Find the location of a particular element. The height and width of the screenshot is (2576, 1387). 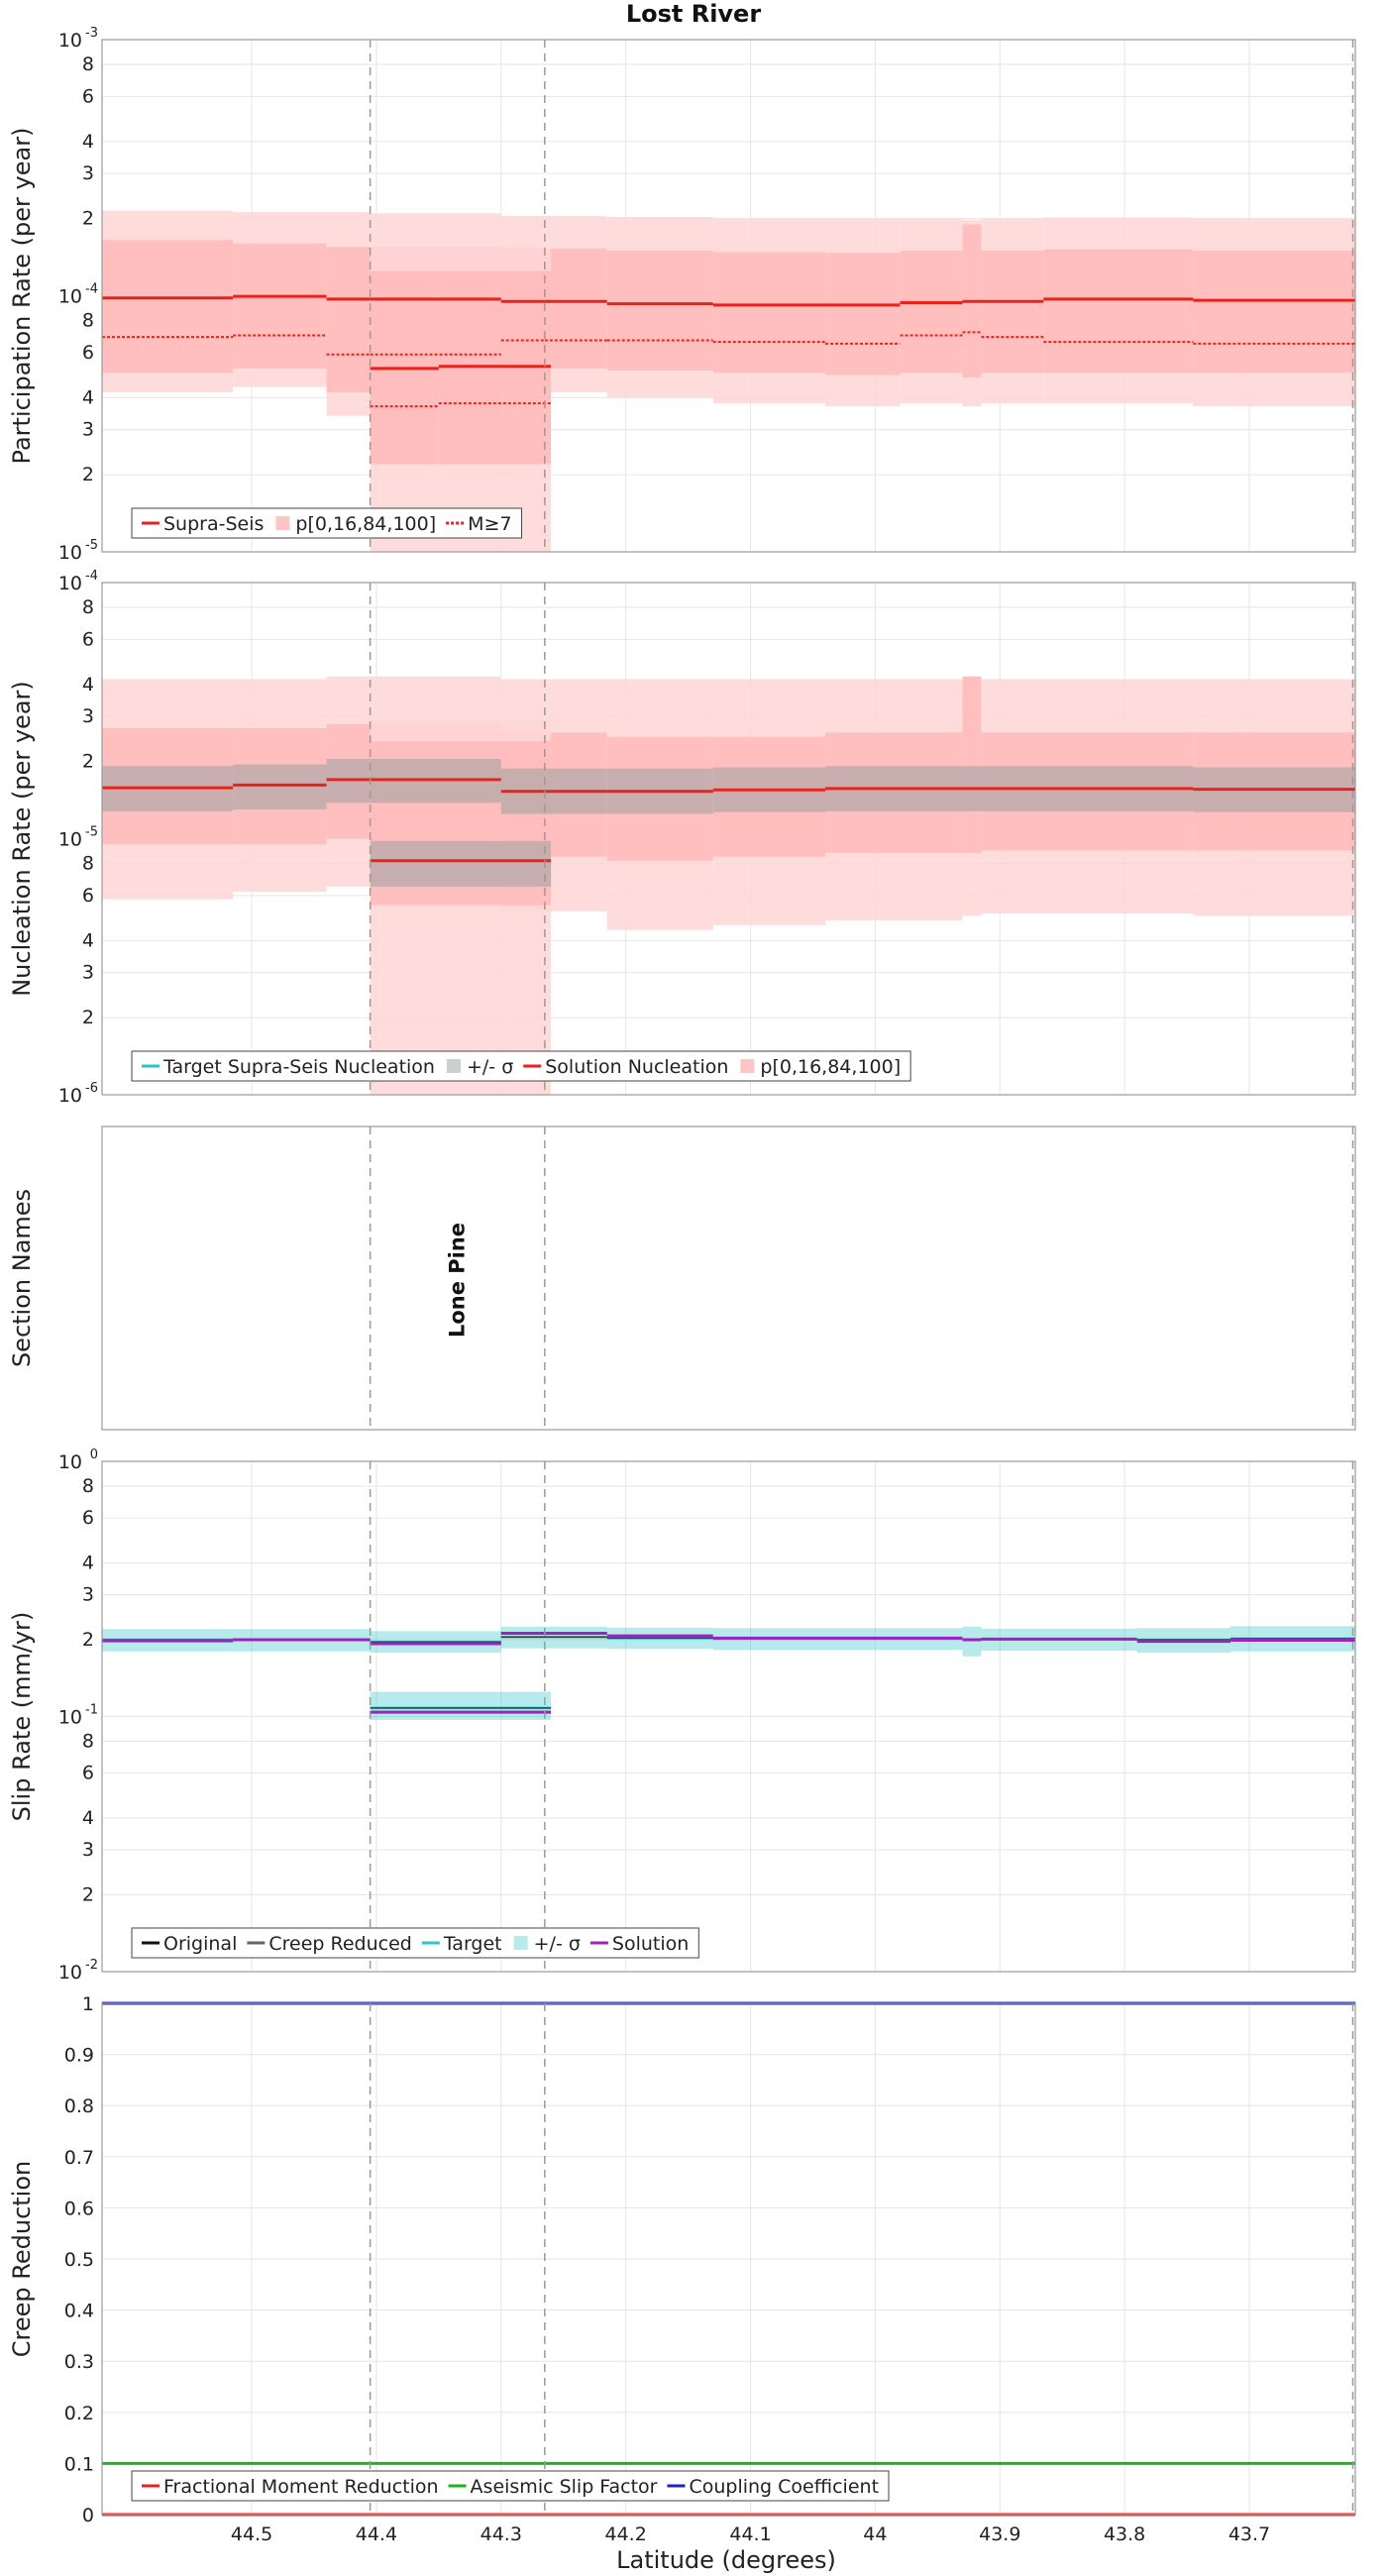

chart-title: Lost River is located at coordinates (694, 14).